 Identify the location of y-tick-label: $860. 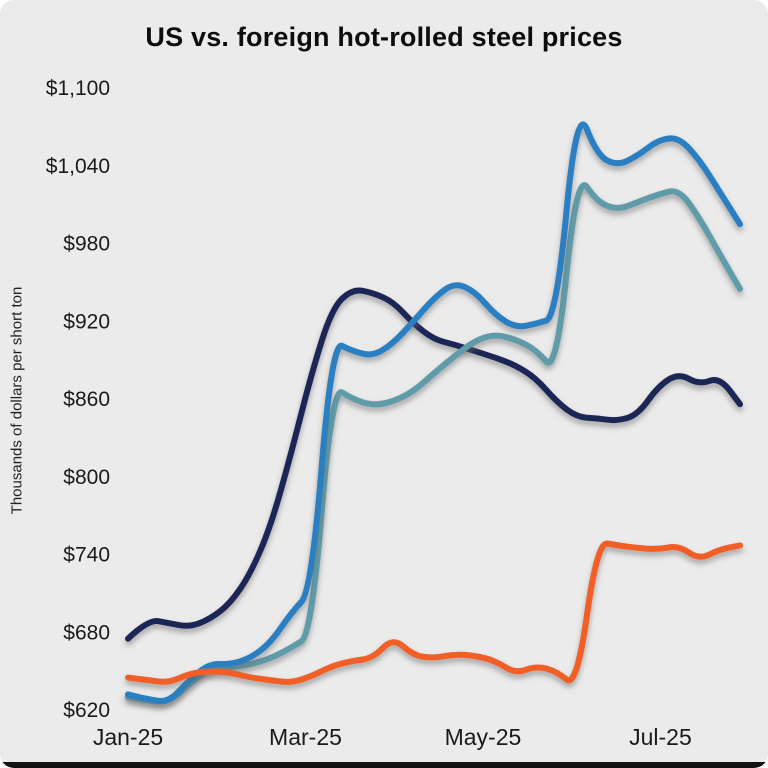
(86, 399).